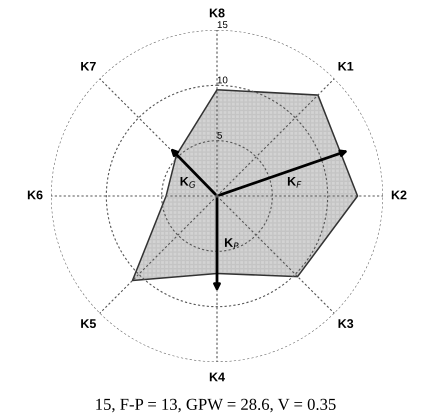 This screenshot has height=415, width=431. I want to click on y-tick-label: 5, so click(219, 135).